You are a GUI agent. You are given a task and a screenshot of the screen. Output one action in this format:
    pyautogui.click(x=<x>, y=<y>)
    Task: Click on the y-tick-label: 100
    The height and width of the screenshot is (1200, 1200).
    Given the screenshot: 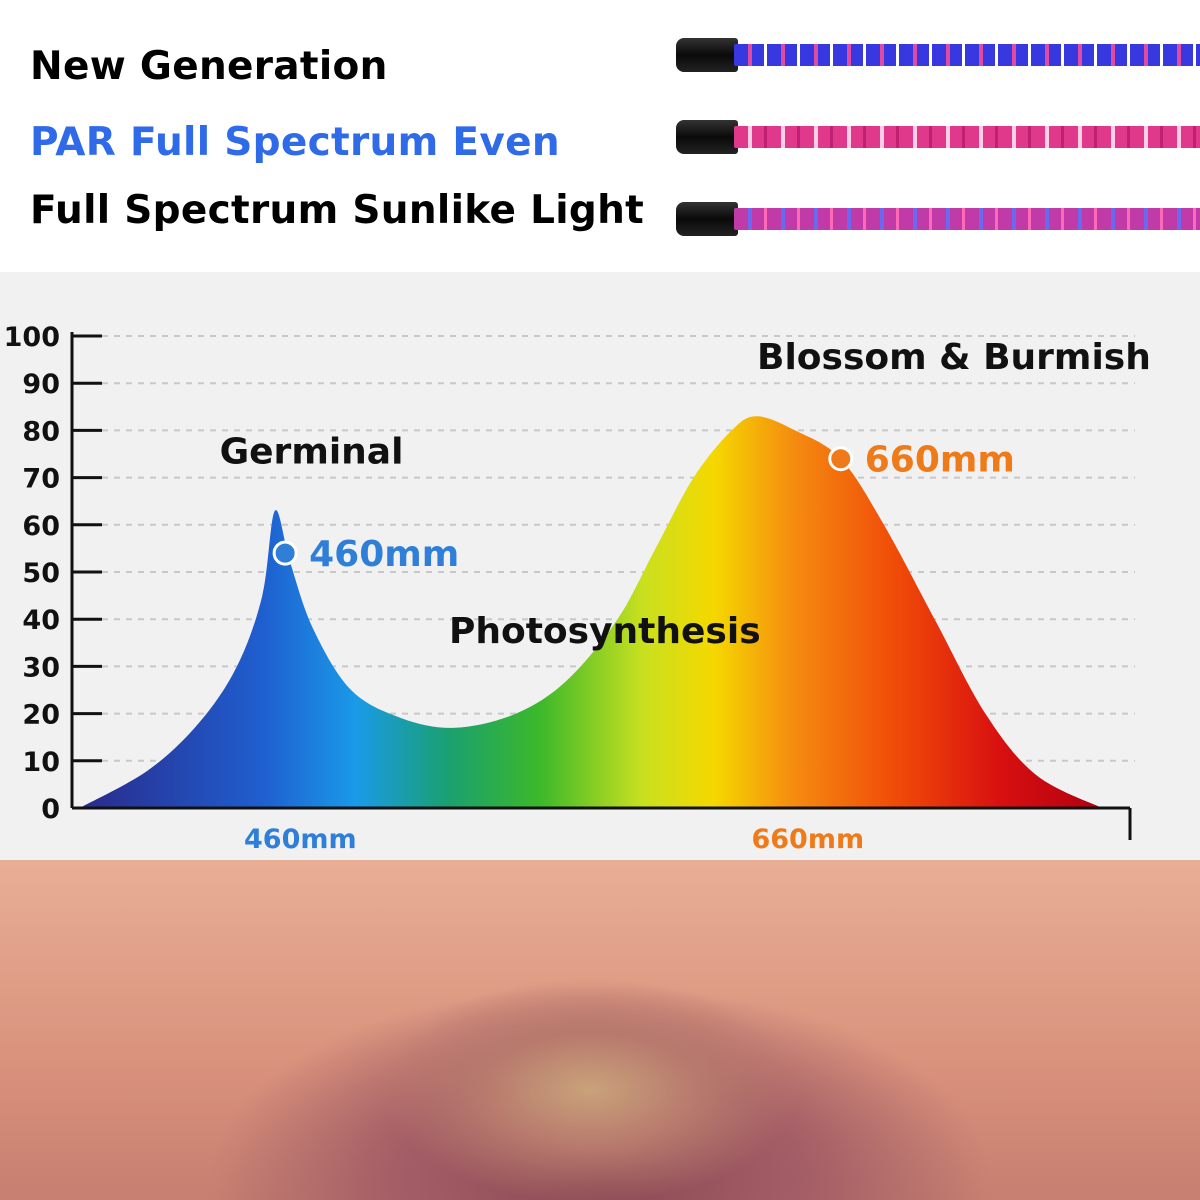 What is the action you would take?
    pyautogui.click(x=32, y=337)
    